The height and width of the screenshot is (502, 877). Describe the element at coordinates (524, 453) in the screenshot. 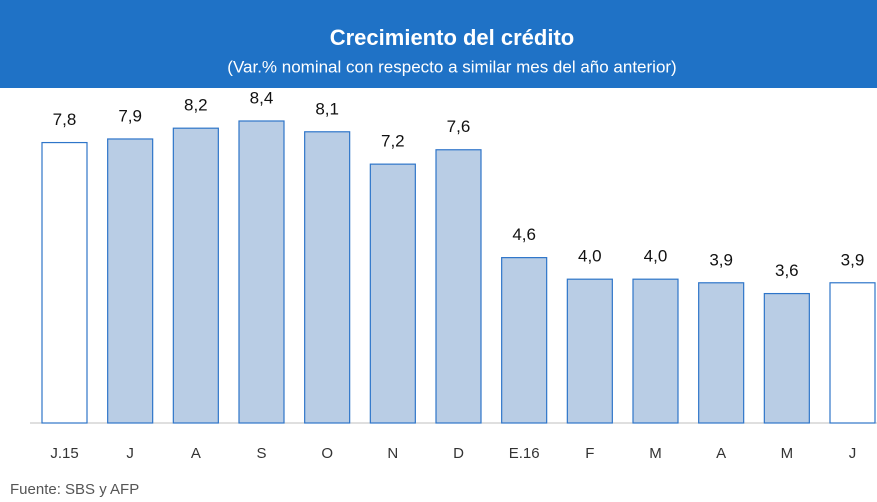

I see `x-tick-label: E.16` at that location.